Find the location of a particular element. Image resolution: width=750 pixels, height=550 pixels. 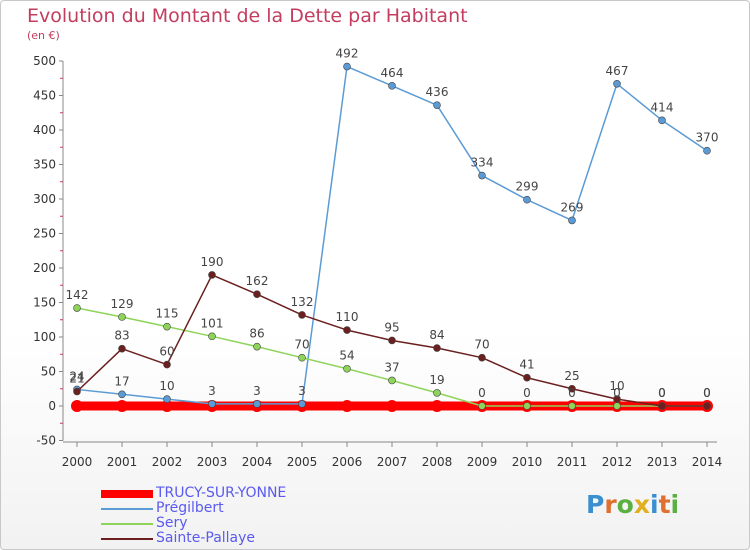

proxiti-logo: Proxiti is located at coordinates (632, 504).